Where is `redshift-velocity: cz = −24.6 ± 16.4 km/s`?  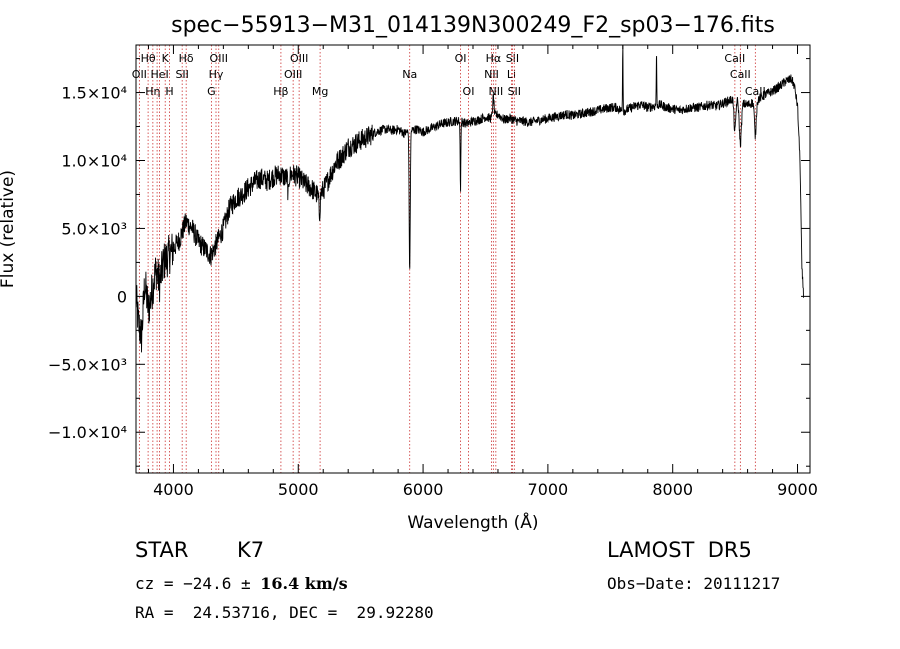 redshift-velocity: cz = −24.6 ± 16.4 km/s is located at coordinates (241, 583).